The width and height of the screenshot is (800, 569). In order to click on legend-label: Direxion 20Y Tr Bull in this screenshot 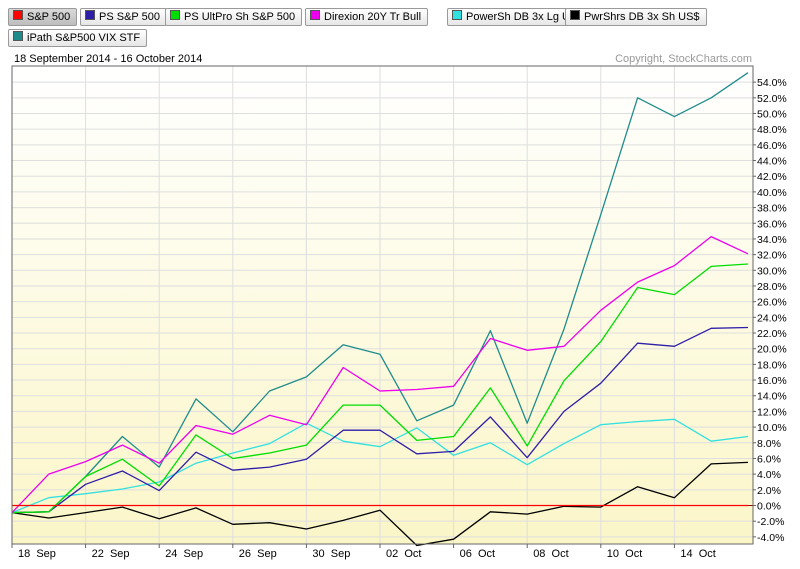, I will do `click(373, 17)`.